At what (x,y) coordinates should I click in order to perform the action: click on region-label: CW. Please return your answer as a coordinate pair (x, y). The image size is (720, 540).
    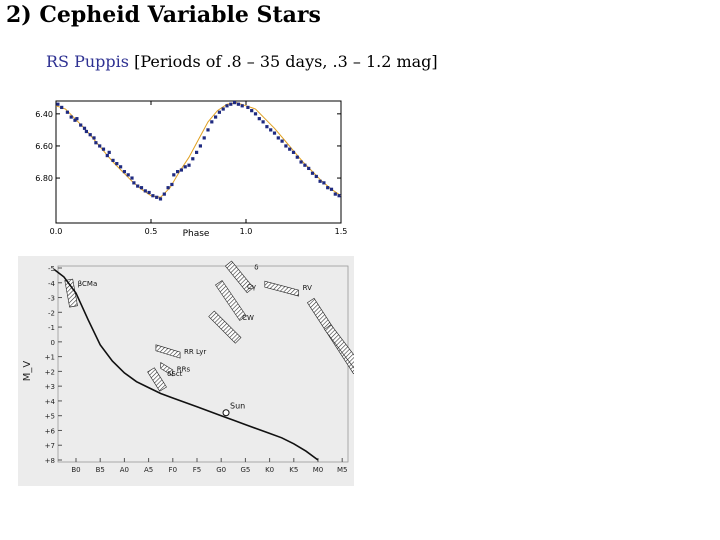
    Looking at the image, I should click on (248, 318).